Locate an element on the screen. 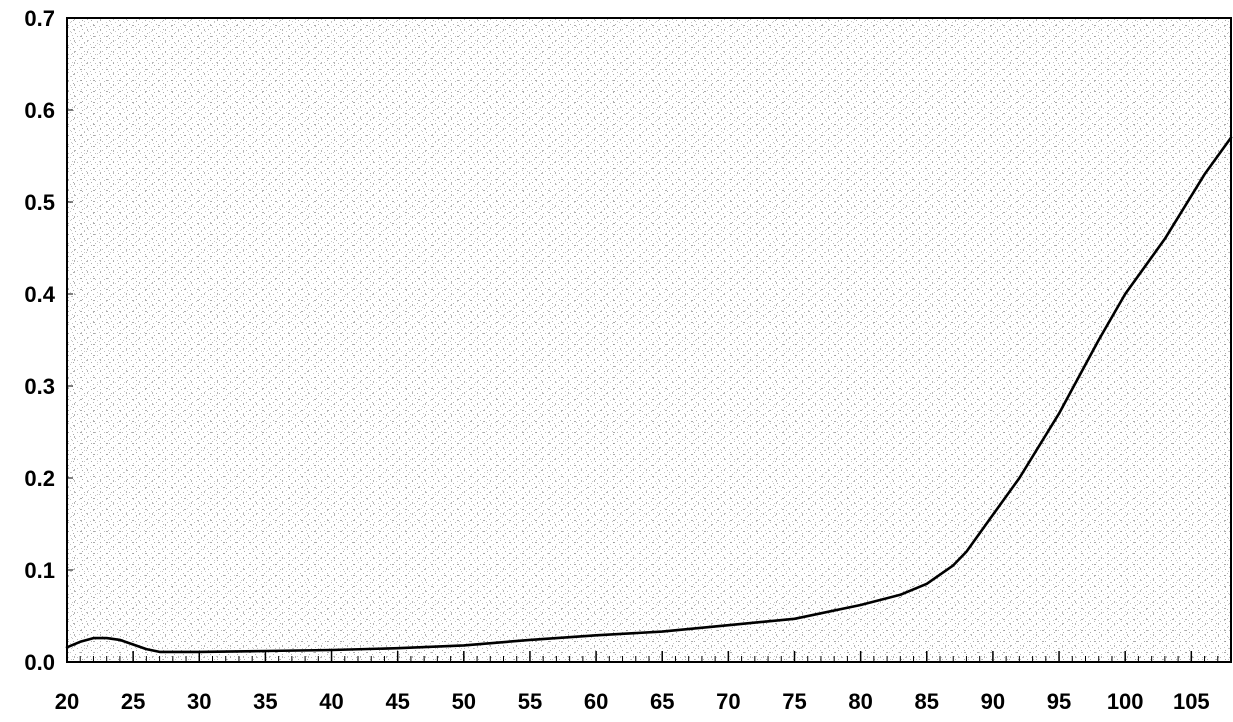  x-tick-label: 20 is located at coordinates (67, 701).